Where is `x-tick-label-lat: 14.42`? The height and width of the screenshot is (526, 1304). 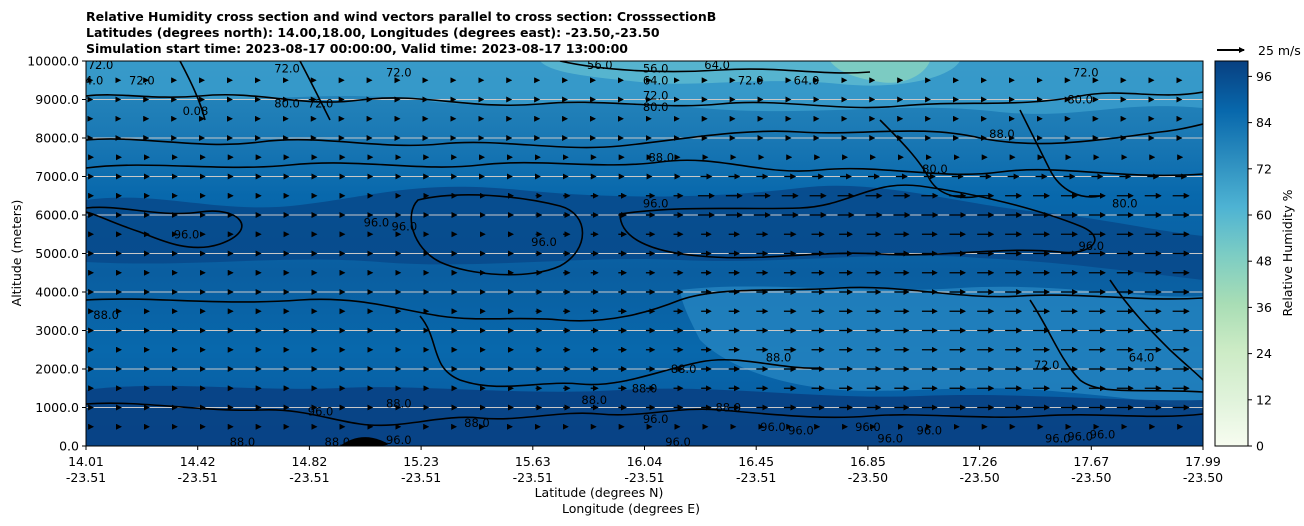
x-tick-label-lat: 14.42 is located at coordinates (198, 461).